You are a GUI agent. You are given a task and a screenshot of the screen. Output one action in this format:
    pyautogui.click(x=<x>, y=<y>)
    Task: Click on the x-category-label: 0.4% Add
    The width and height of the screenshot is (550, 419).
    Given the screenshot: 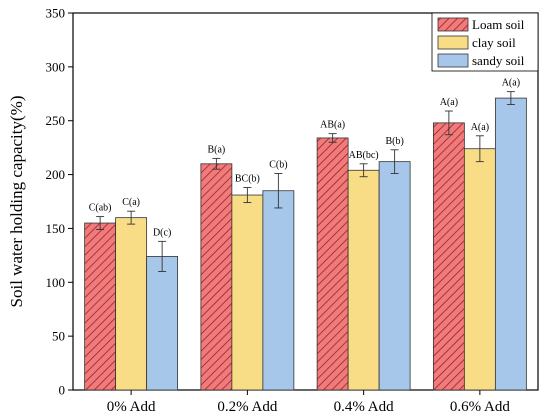 What is the action you would take?
    pyautogui.click(x=364, y=407)
    